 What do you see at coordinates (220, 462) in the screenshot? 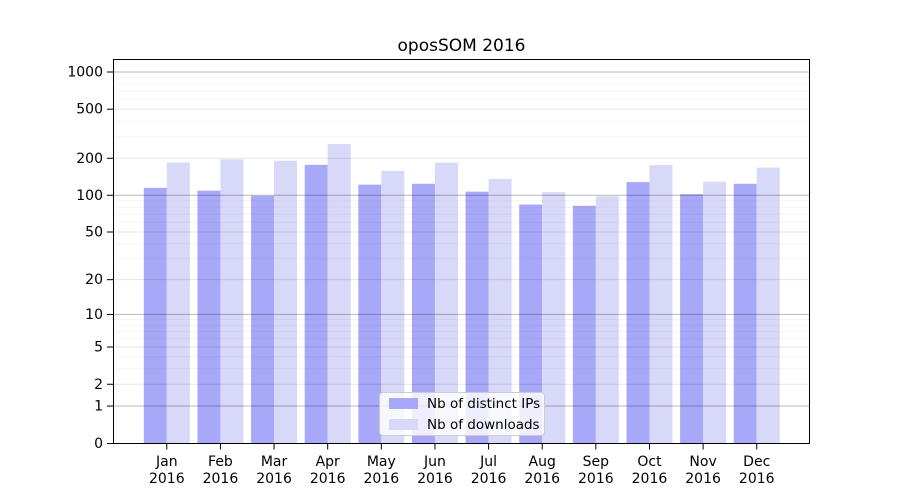
I see `x-tick-label: Feb` at bounding box center [220, 462].